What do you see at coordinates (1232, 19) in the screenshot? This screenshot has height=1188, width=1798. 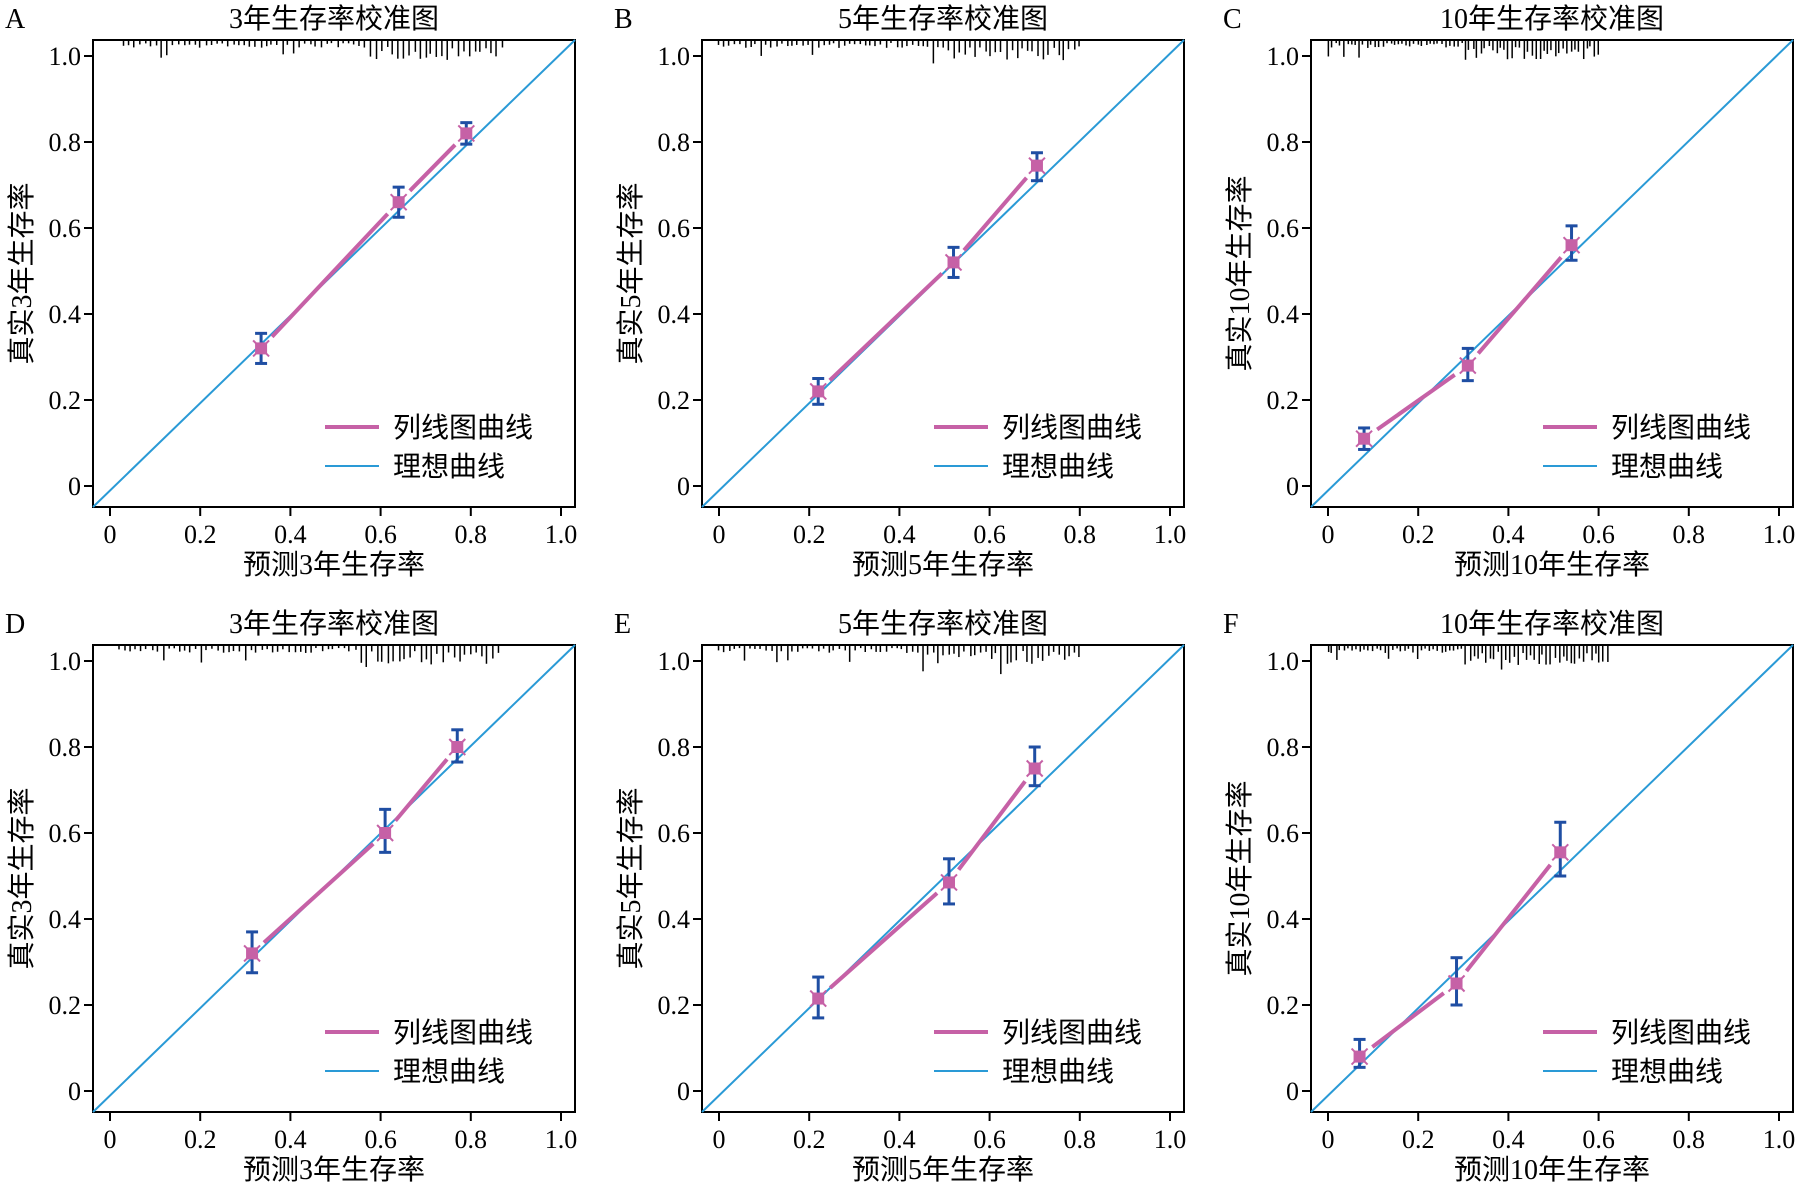 I see `panel-letter: C` at bounding box center [1232, 19].